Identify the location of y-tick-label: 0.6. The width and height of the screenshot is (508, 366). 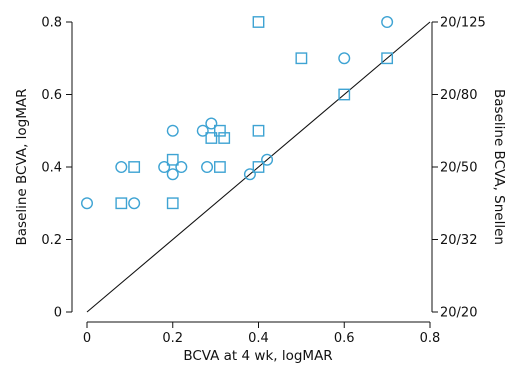
(51, 95).